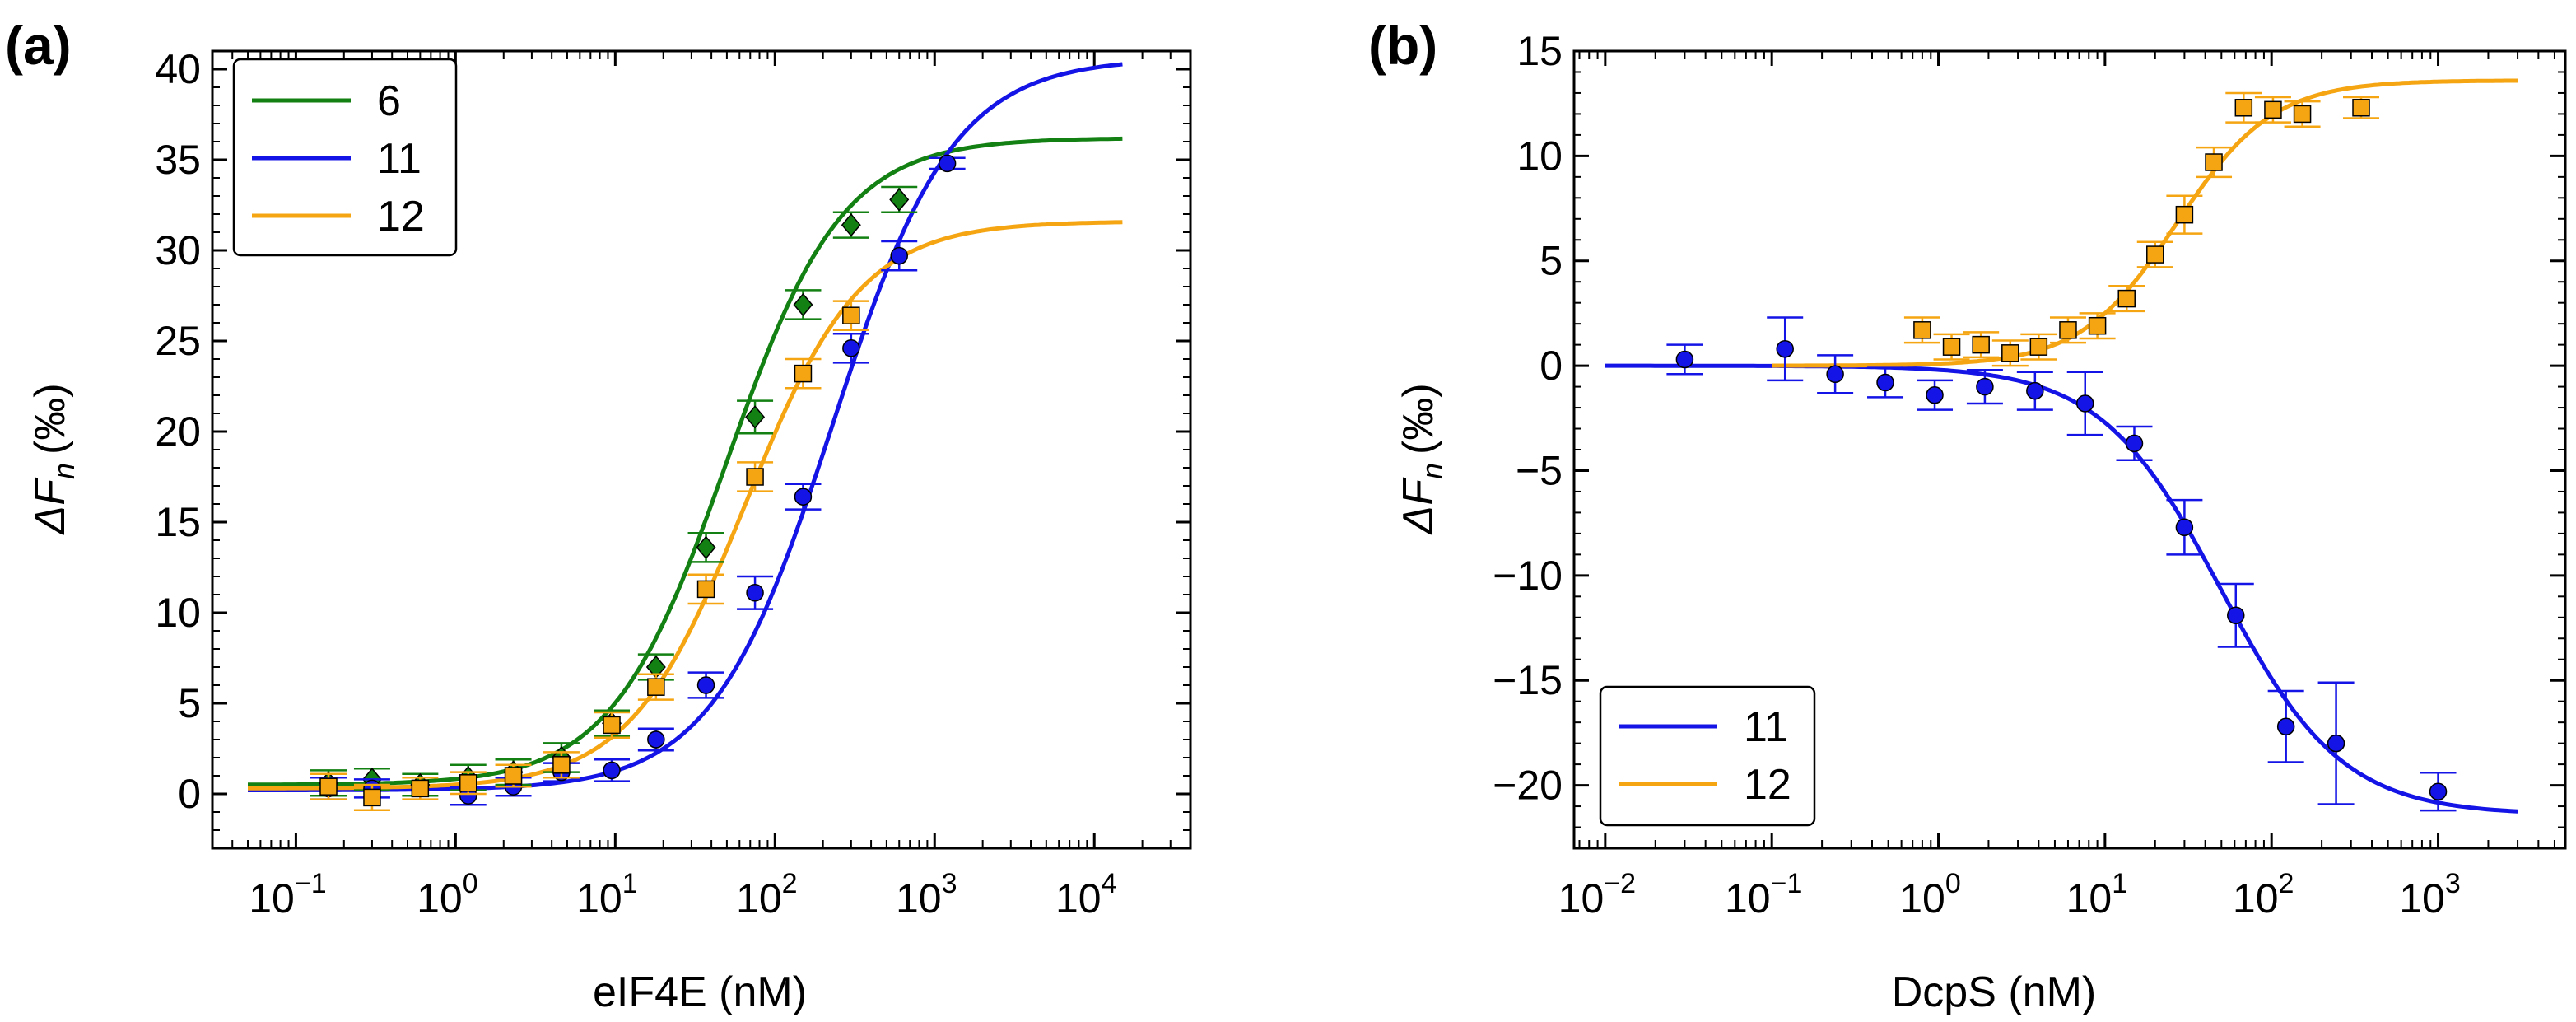 The height and width of the screenshot is (1022, 2576). What do you see at coordinates (1528, 786) in the screenshot?
I see `y-tick-label: −20` at bounding box center [1528, 786].